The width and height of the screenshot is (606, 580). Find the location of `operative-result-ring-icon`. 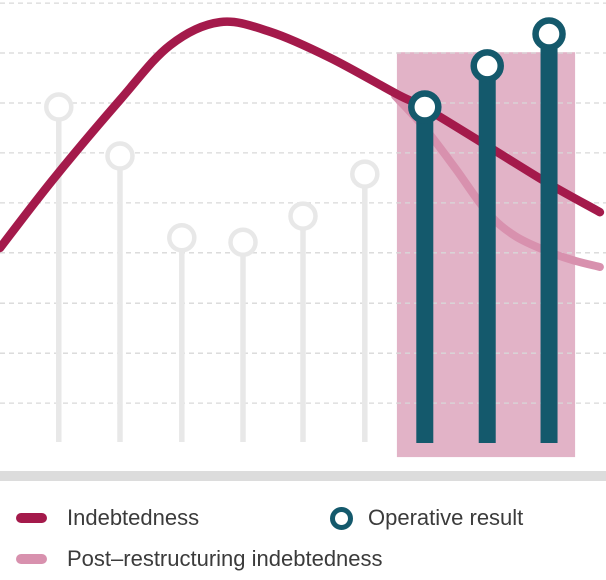

operative-result-ring-icon is located at coordinates (341, 518).